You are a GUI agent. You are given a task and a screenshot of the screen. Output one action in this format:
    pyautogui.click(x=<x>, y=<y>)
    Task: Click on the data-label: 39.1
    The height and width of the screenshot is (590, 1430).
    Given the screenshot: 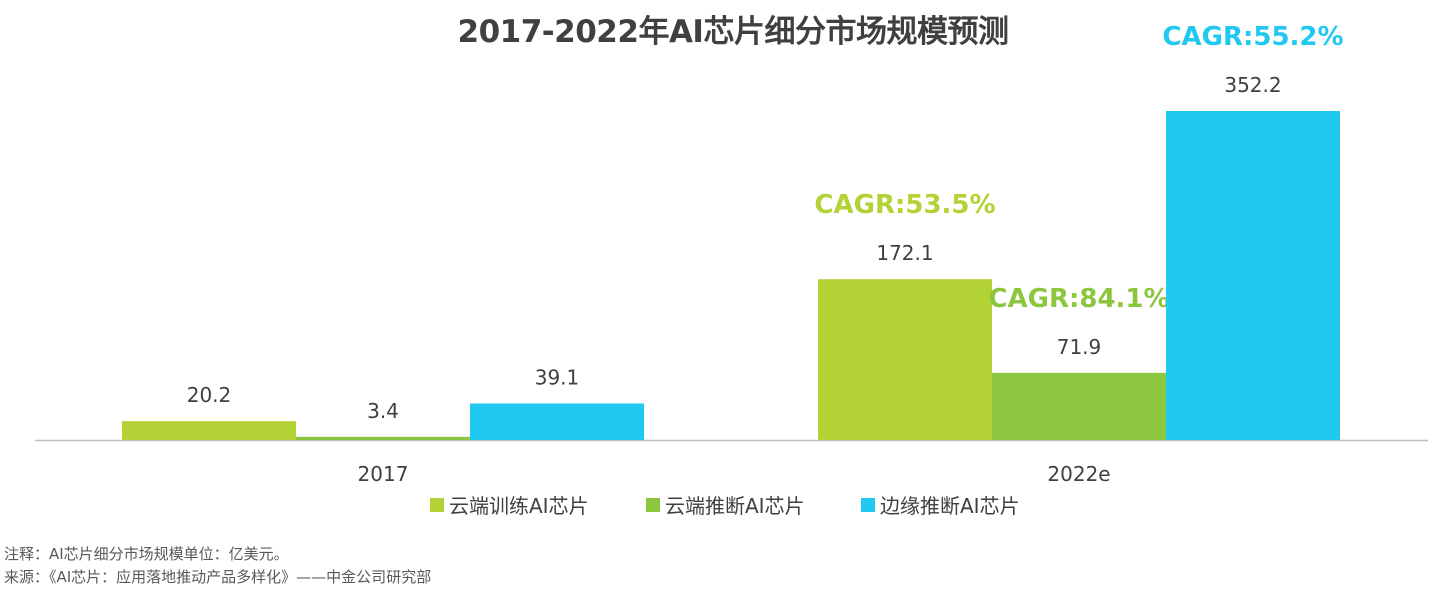 What is the action you would take?
    pyautogui.click(x=557, y=377)
    